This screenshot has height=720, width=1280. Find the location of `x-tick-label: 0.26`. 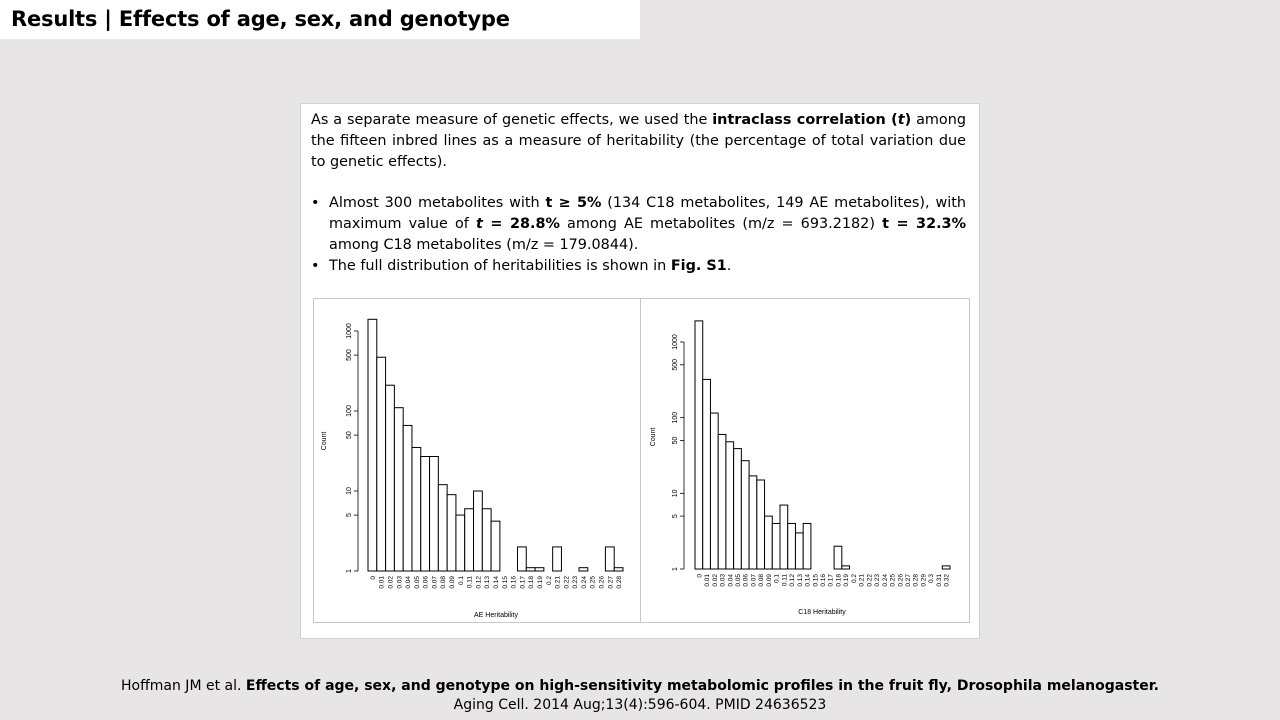

x-tick-label: 0.26 is located at coordinates (900, 580).